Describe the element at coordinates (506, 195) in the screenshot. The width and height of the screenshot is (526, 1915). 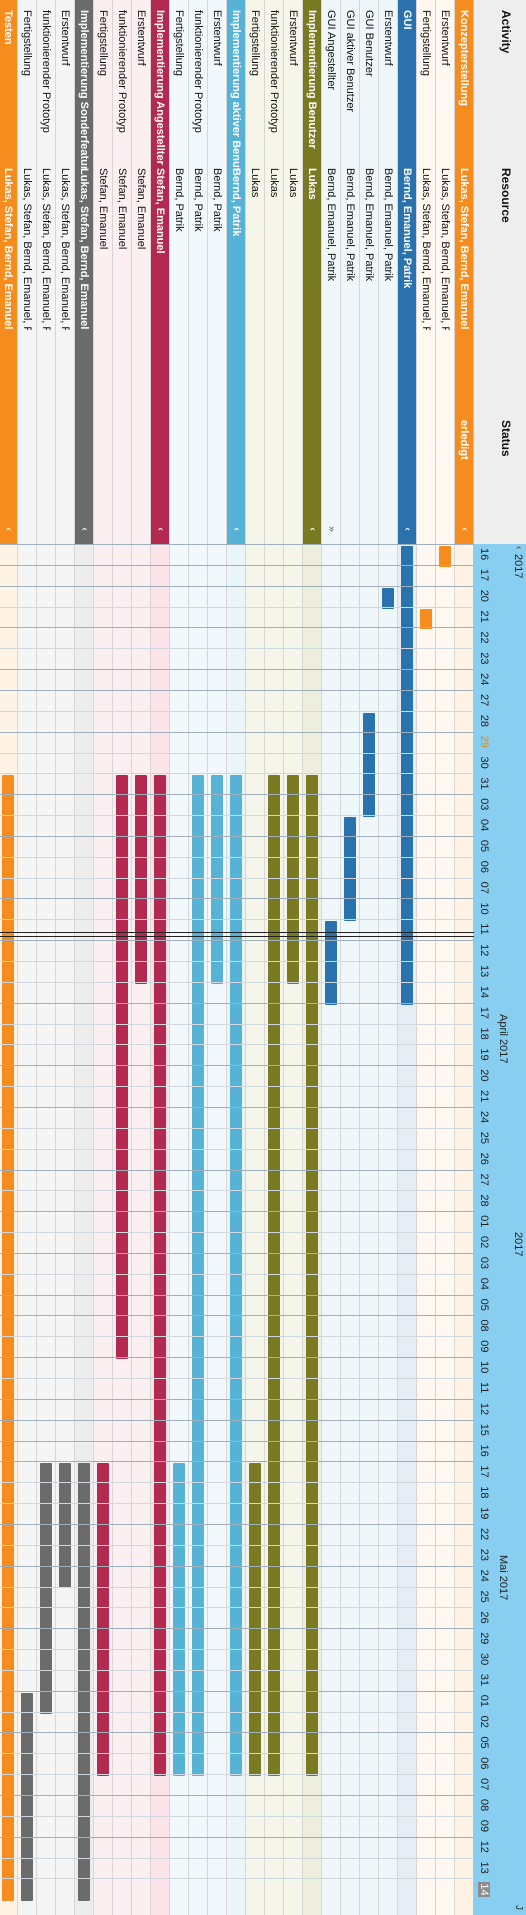
I see `resource-column-header: Resource` at that location.